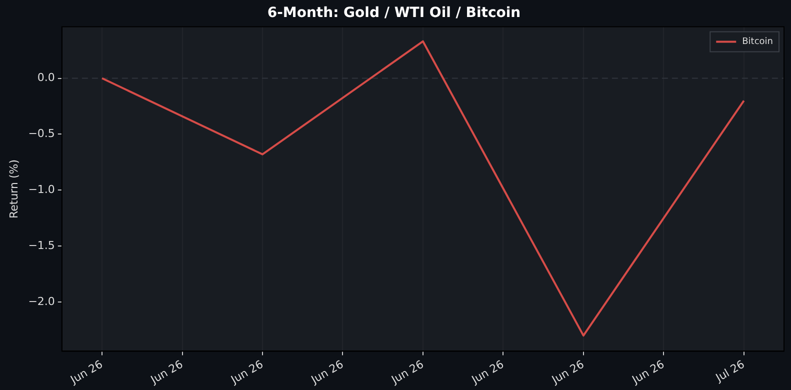 Image resolution: width=791 pixels, height=390 pixels. Describe the element at coordinates (41, 301) in the screenshot. I see `y-tick-label: −2.0` at that location.